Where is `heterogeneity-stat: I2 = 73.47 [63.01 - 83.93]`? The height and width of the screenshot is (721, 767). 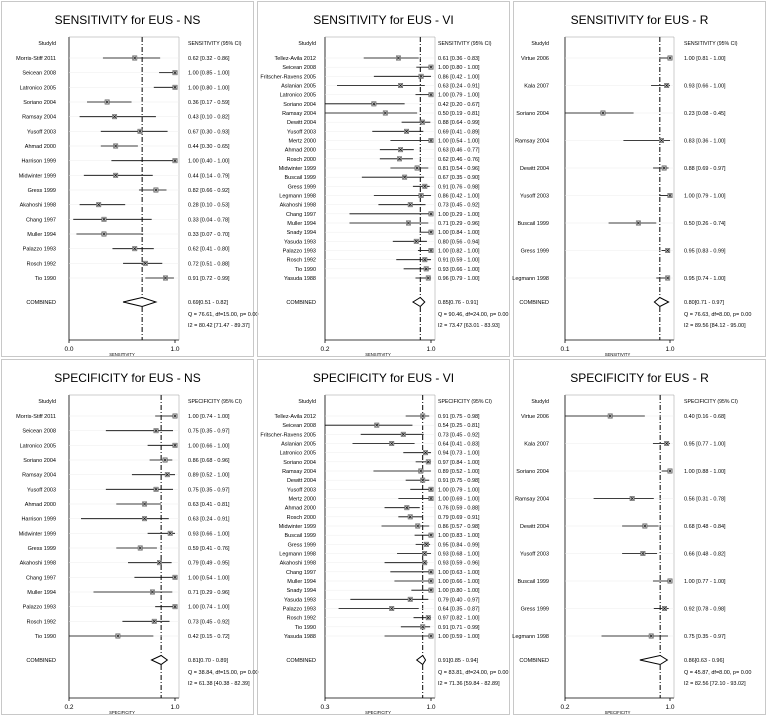 heterogeneity-stat: I2 = 73.47 [63.01 - 83.93] is located at coordinates (469, 326).